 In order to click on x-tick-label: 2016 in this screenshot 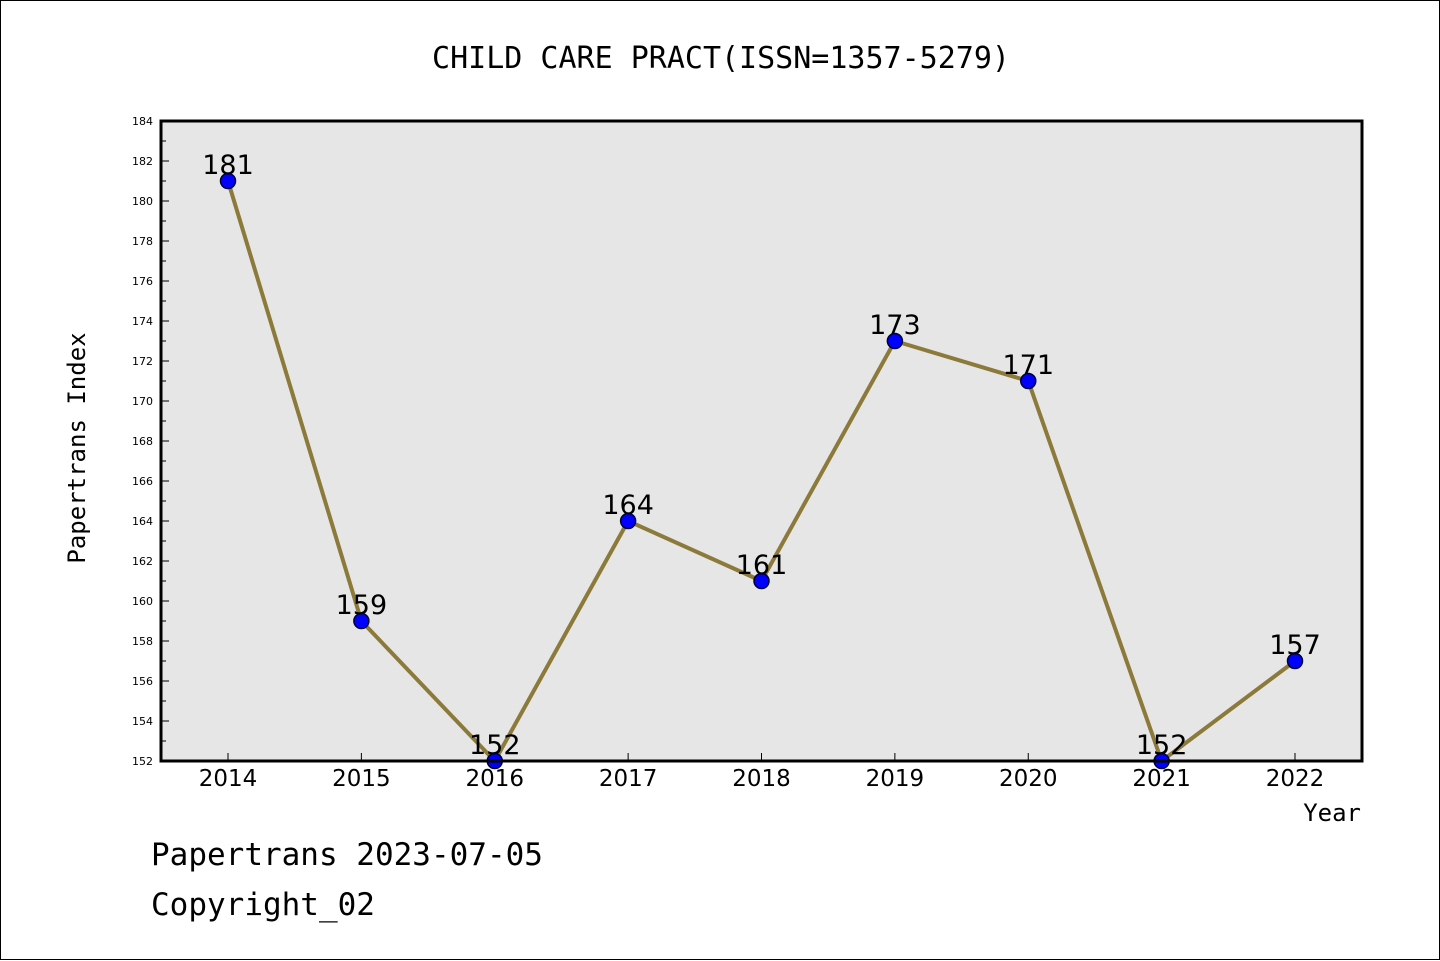, I will do `click(494, 779)`.